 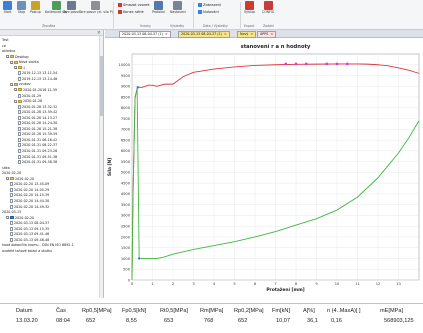 I want to click on tree-item-label: 2020-01-31 09-58-38, so click(x=40, y=162).